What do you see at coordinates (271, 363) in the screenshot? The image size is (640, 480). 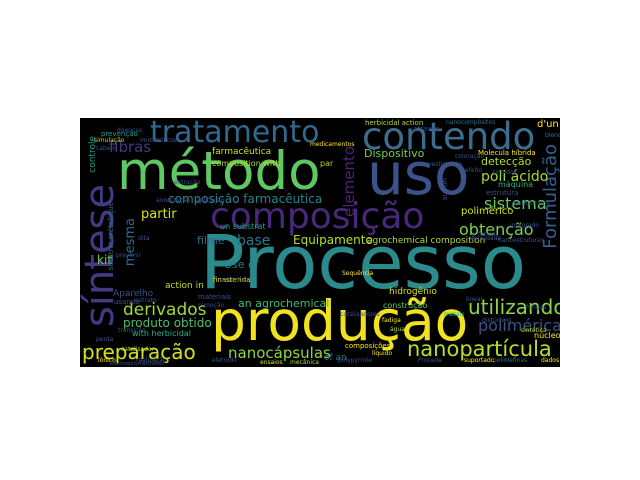 I see `word-ensaios: ensaios` at bounding box center [271, 363].